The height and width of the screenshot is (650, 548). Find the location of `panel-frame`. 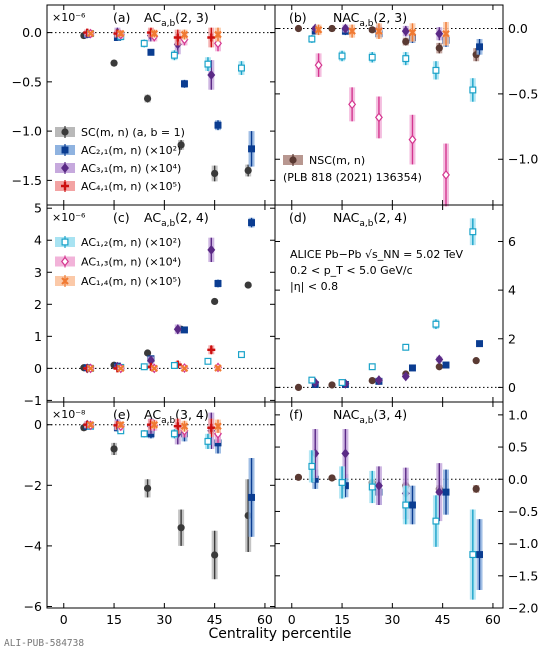

panel-frame is located at coordinates (389, 505).